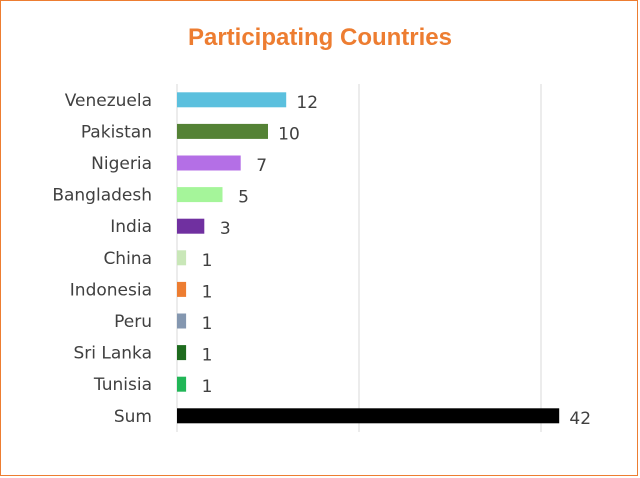 This screenshot has width=640, height=478. What do you see at coordinates (307, 103) in the screenshot?
I see `data-label: 12` at bounding box center [307, 103].